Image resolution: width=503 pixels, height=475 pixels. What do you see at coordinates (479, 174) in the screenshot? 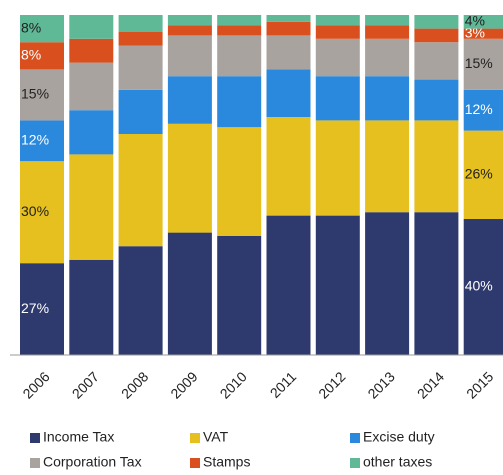
I see `data-label: 26%` at bounding box center [479, 174].